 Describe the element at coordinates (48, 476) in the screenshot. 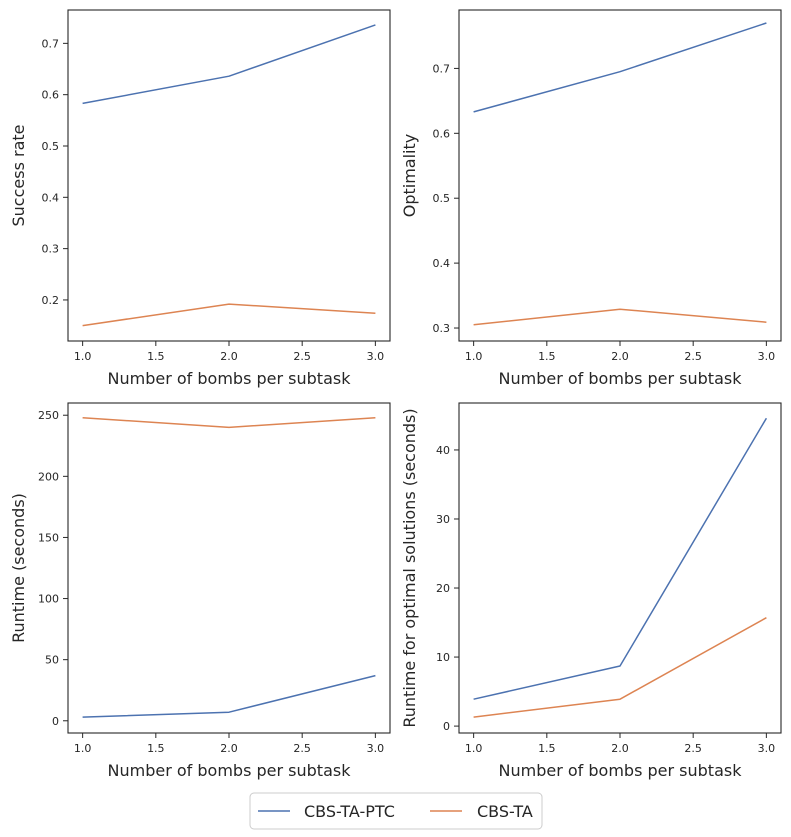

I see `y-tick-label: 200` at that location.